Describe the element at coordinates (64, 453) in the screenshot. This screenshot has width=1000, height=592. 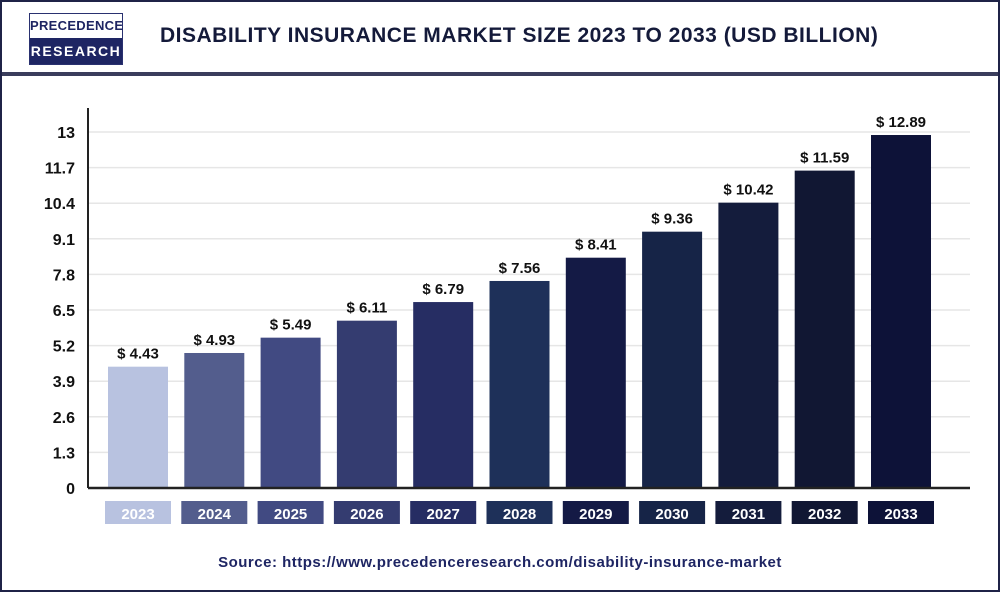
I see `y-tick-label: 1.3` at that location.